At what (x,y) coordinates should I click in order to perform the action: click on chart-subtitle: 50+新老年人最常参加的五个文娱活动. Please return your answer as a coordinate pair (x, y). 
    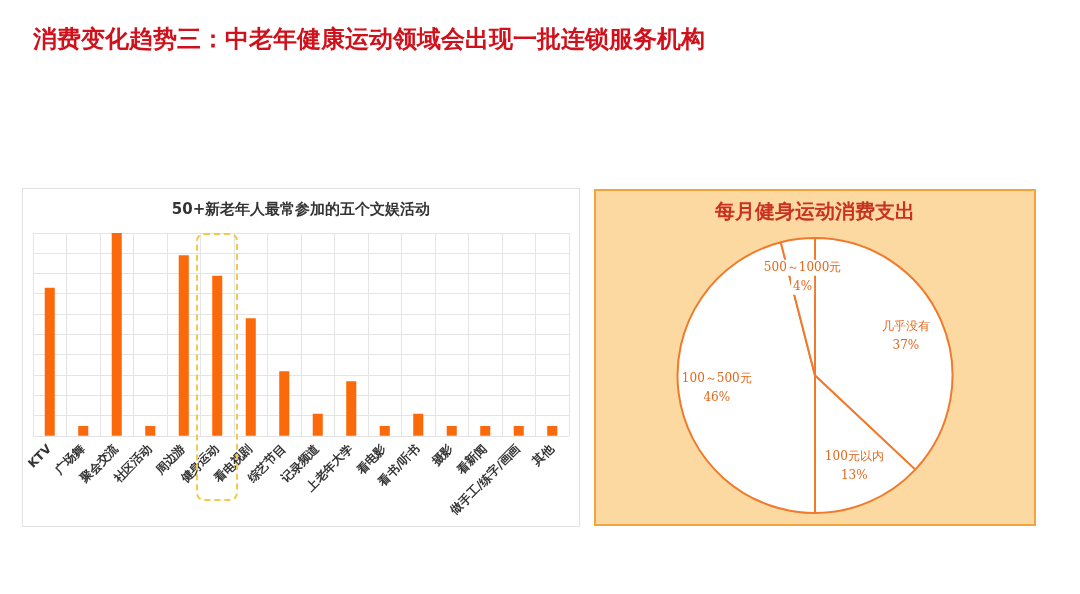
    Looking at the image, I should click on (301, 208).